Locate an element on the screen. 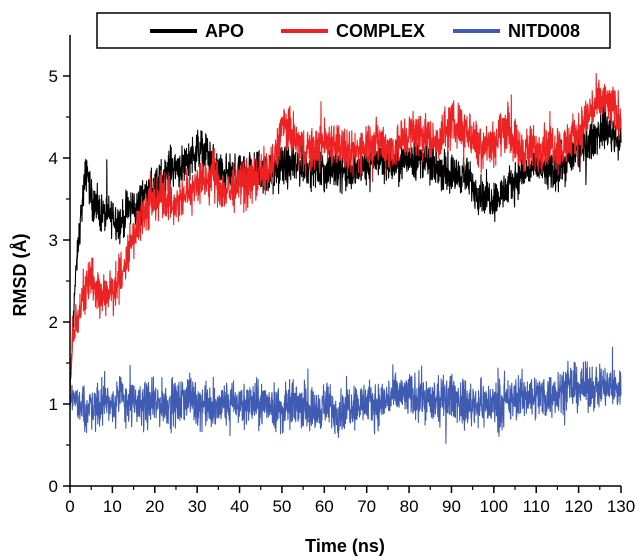  y-tick-label: 1 is located at coordinates (53, 404).